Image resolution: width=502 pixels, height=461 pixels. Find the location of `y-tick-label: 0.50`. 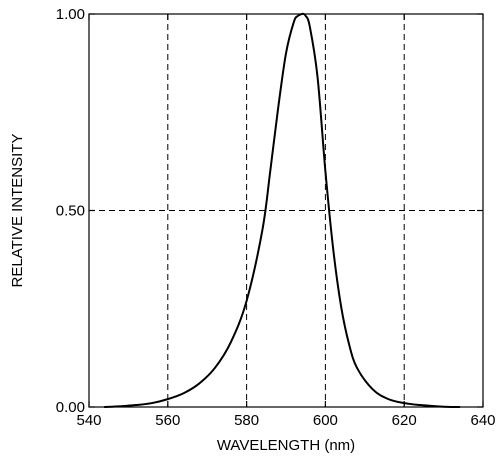

y-tick-label: 0.50 is located at coordinates (70, 211).